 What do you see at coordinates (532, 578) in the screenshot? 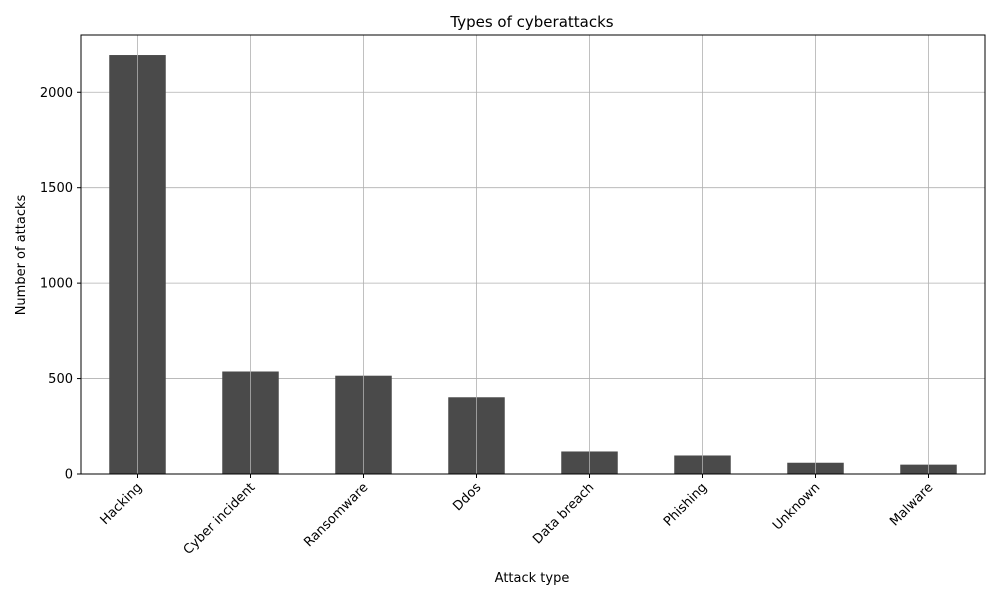
I see `x-axis-title: Attack type` at bounding box center [532, 578].